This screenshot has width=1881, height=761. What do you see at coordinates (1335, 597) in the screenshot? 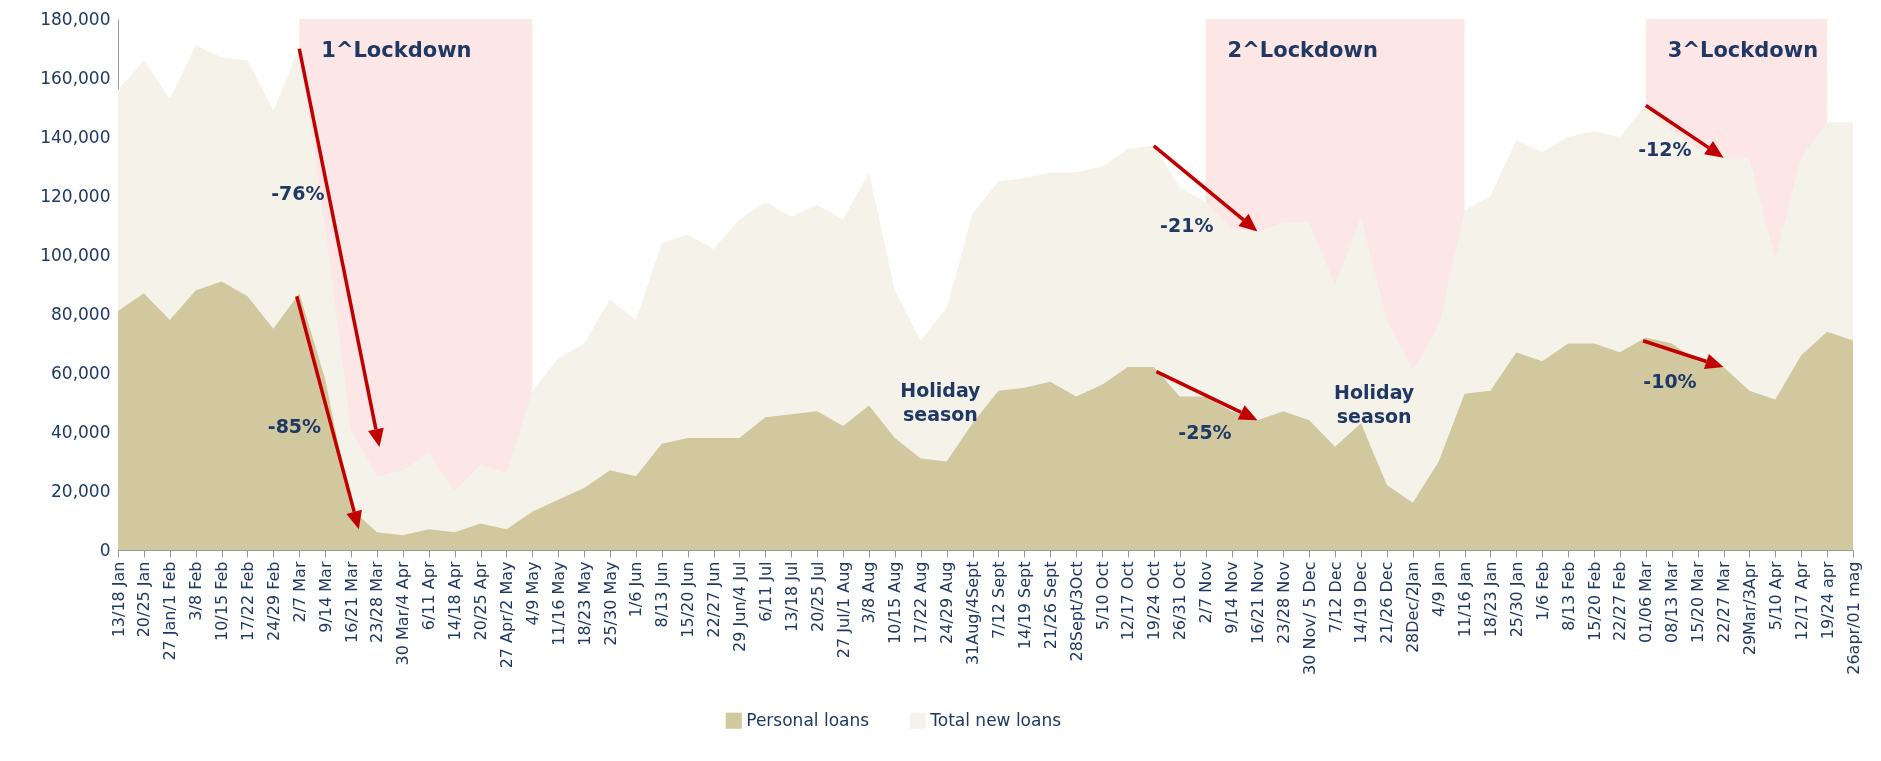
I see `x-tick-label: 7/12 Dec` at bounding box center [1335, 597].